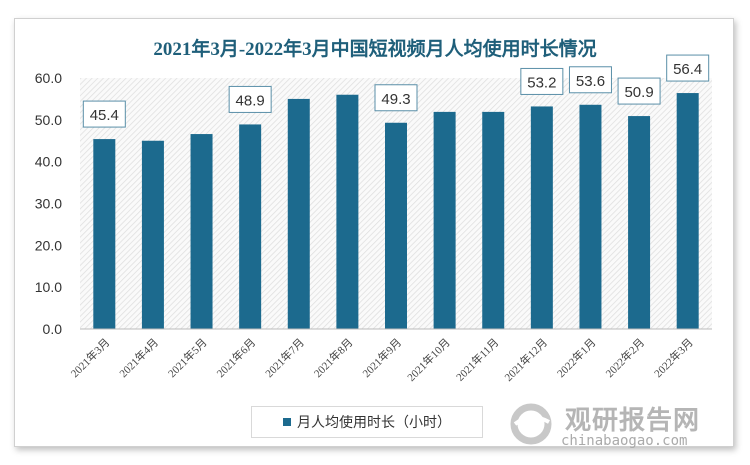  Describe the element at coordinates (381, 357) in the screenshot. I see `x-tick-label: 2021年9月` at that location.